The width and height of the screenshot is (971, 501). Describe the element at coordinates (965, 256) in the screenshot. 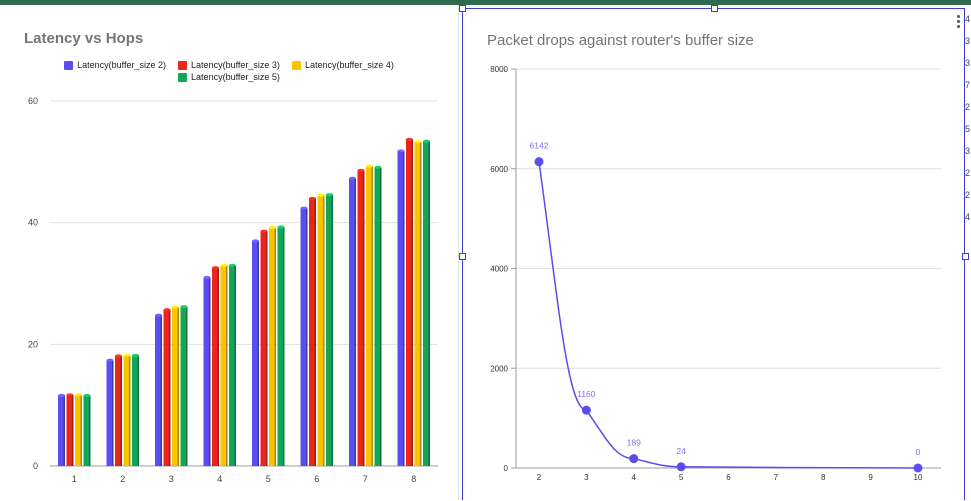

I see `resize-handle-middle-right` at that location.